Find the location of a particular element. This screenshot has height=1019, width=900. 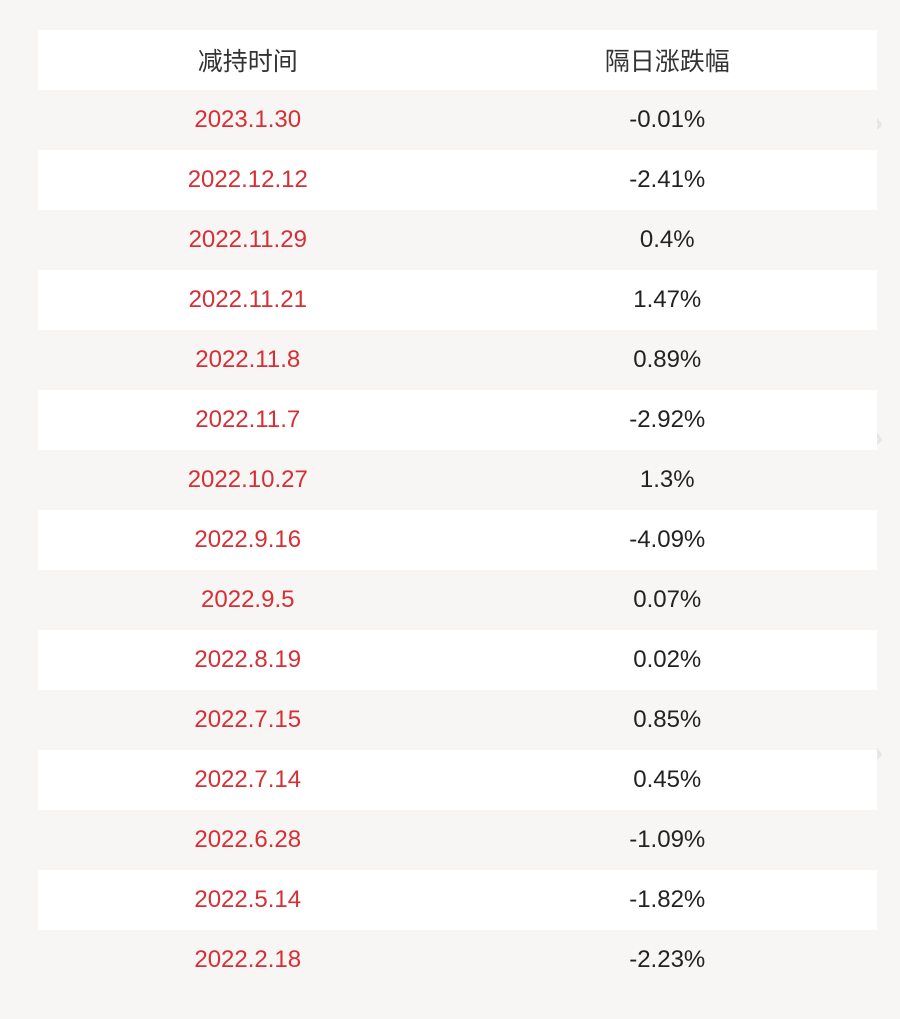

change-cell: -2.41% is located at coordinates (667, 179).